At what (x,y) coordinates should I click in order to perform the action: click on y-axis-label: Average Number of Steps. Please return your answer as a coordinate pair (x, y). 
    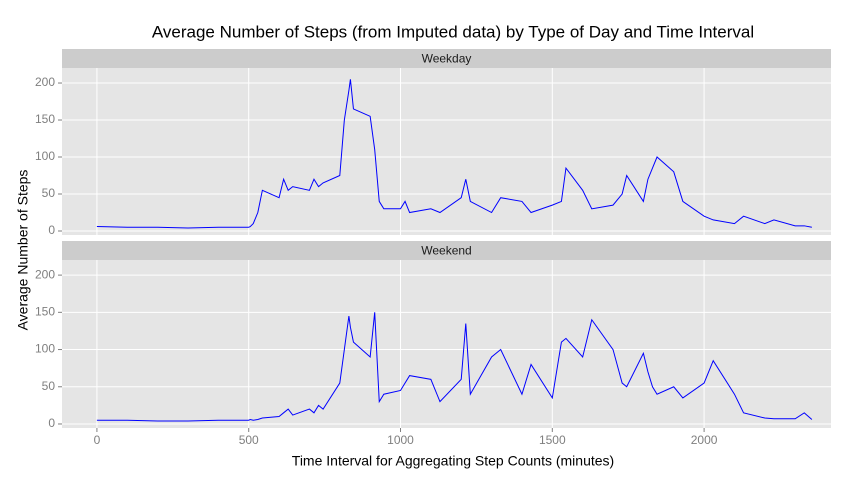
    Looking at the image, I should click on (23, 250).